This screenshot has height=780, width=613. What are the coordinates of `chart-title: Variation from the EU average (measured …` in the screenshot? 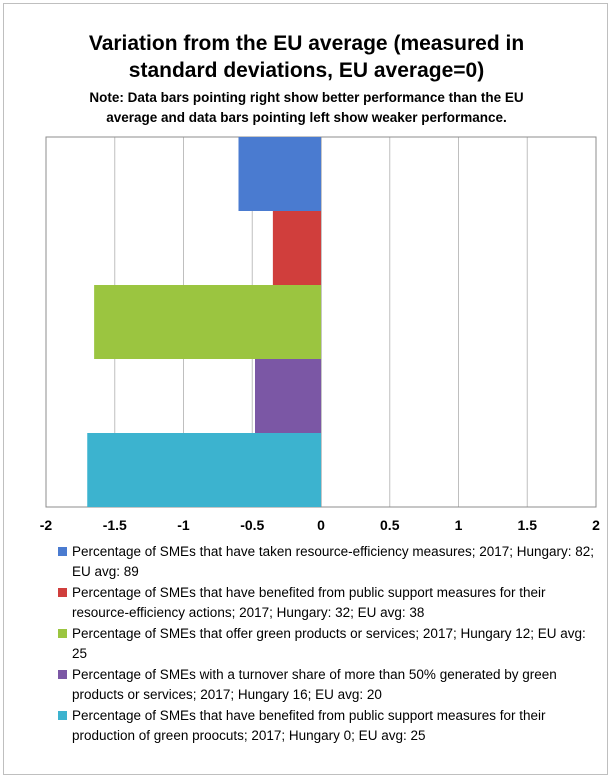 It's located at (306, 57).